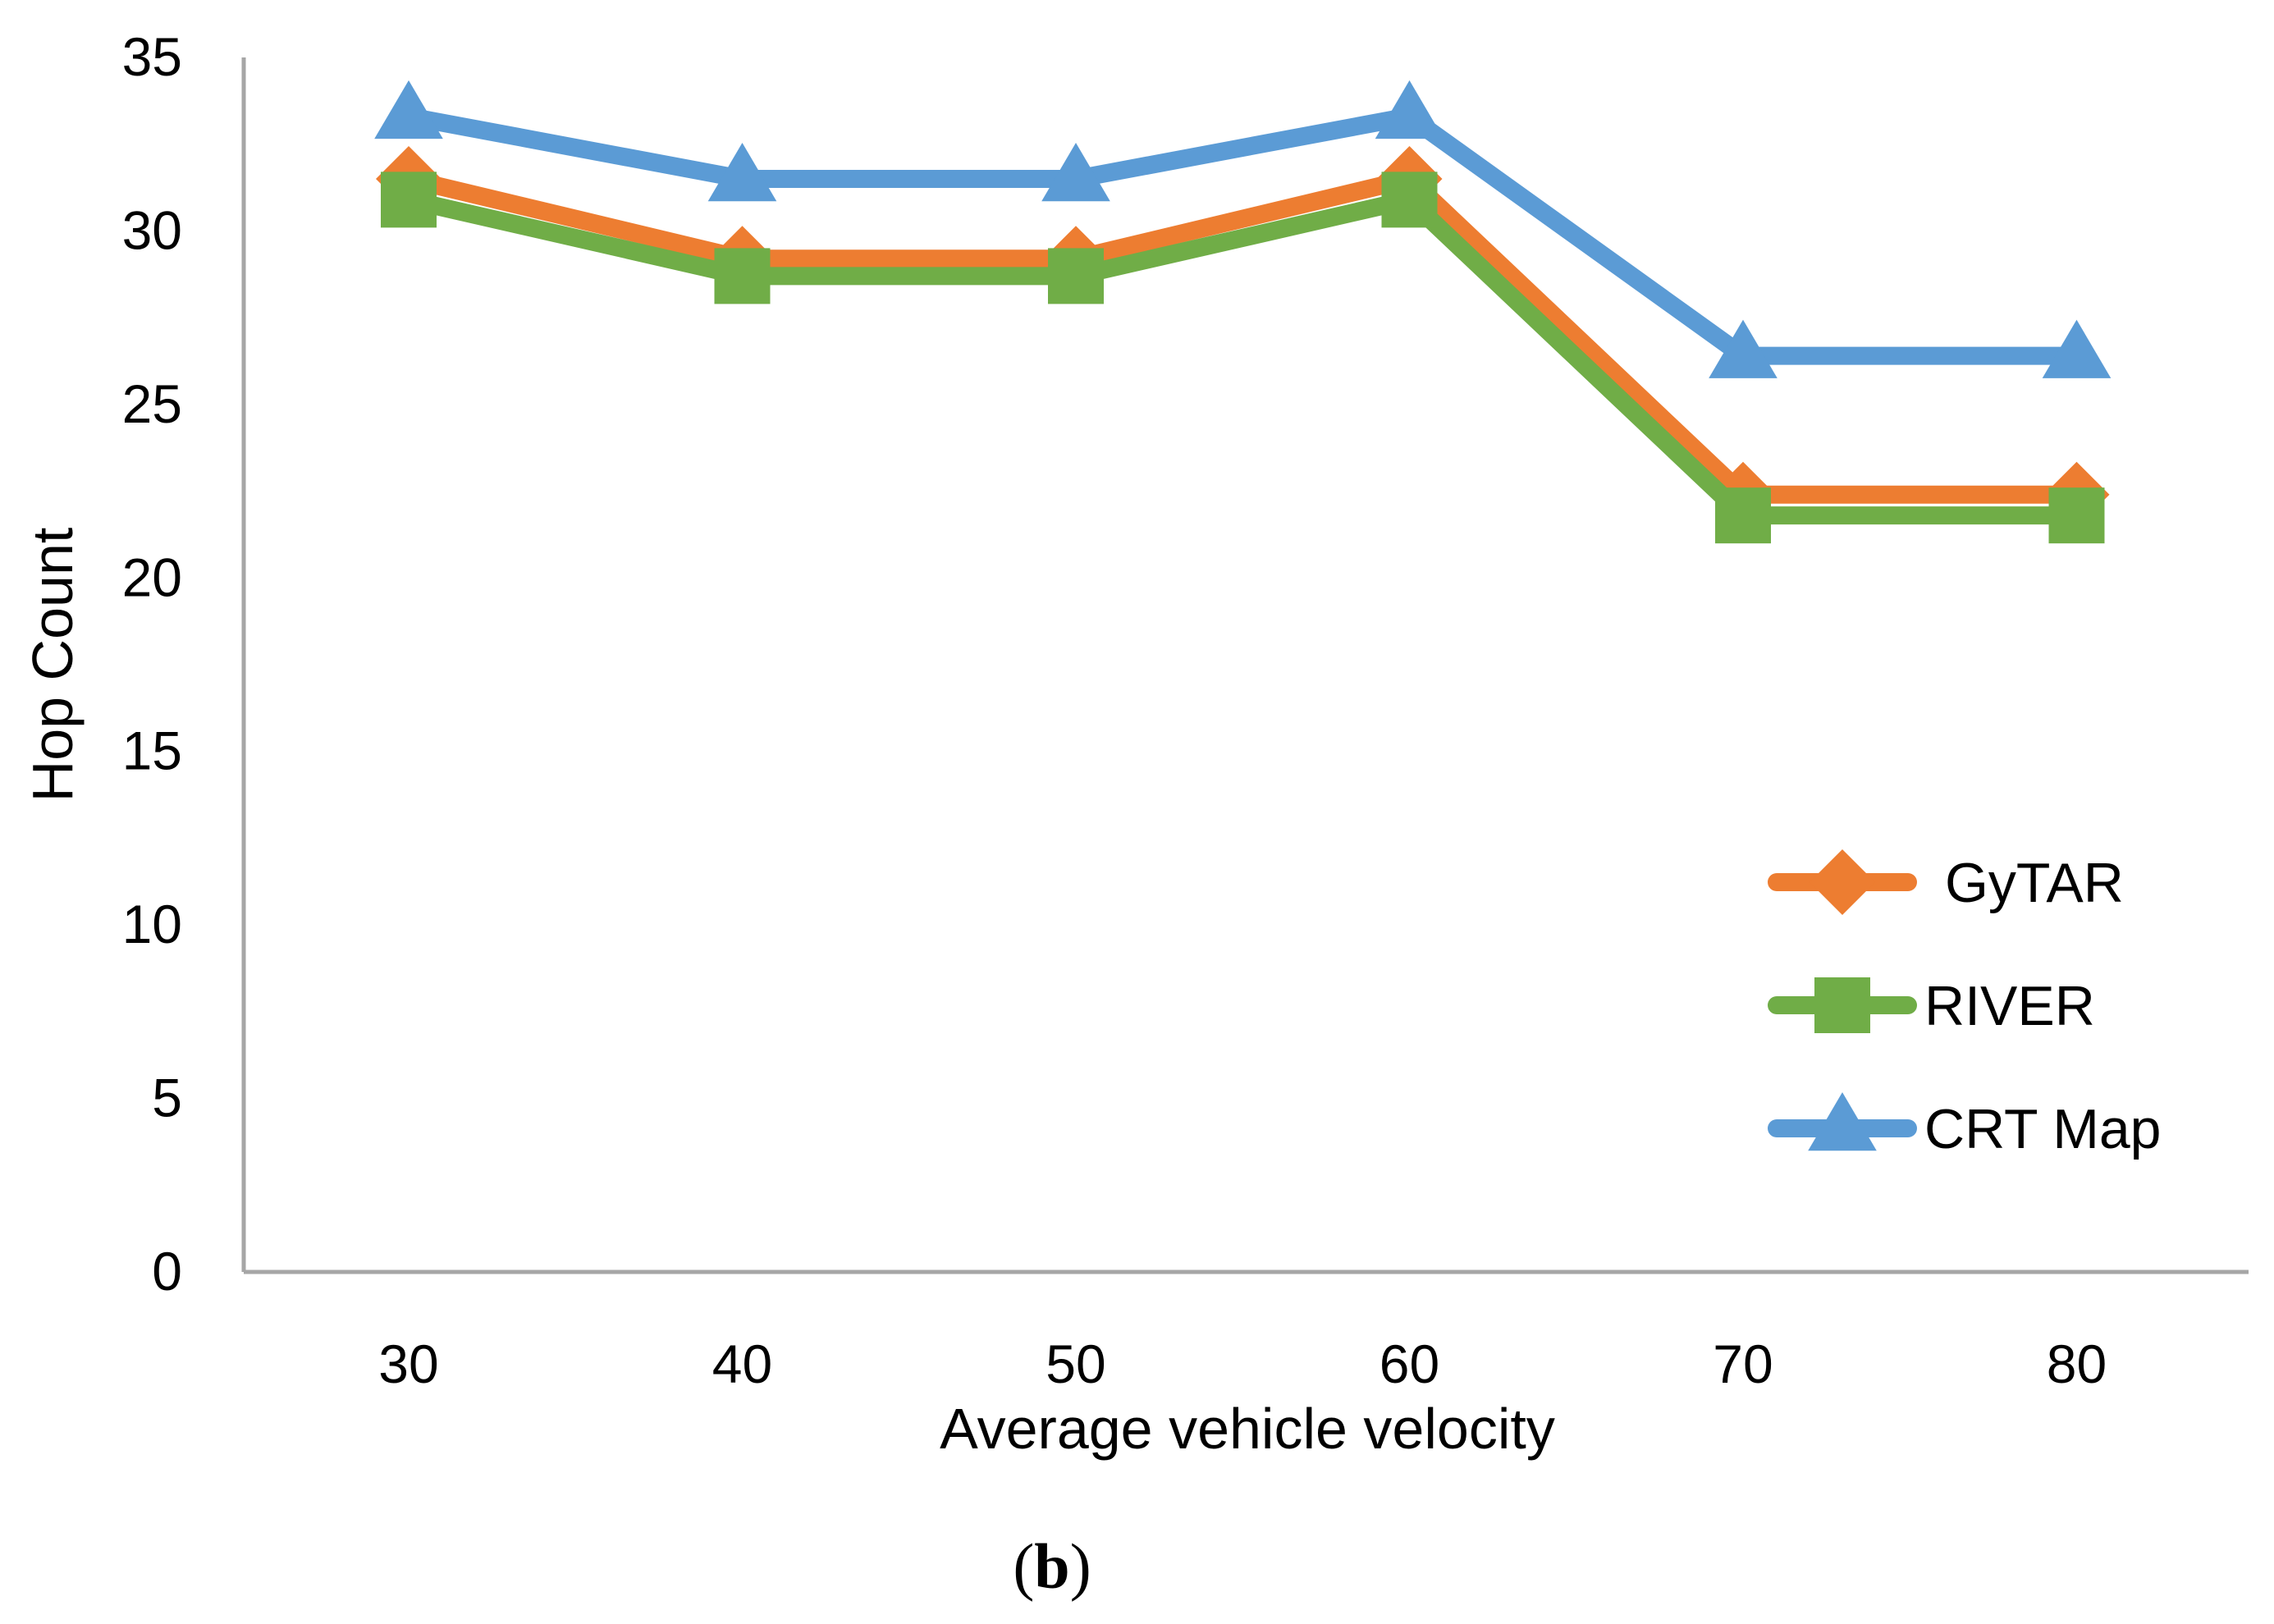 This screenshot has width=2274, height=1624. What do you see at coordinates (1075, 1364) in the screenshot?
I see `x-tick-label: 50` at bounding box center [1075, 1364].